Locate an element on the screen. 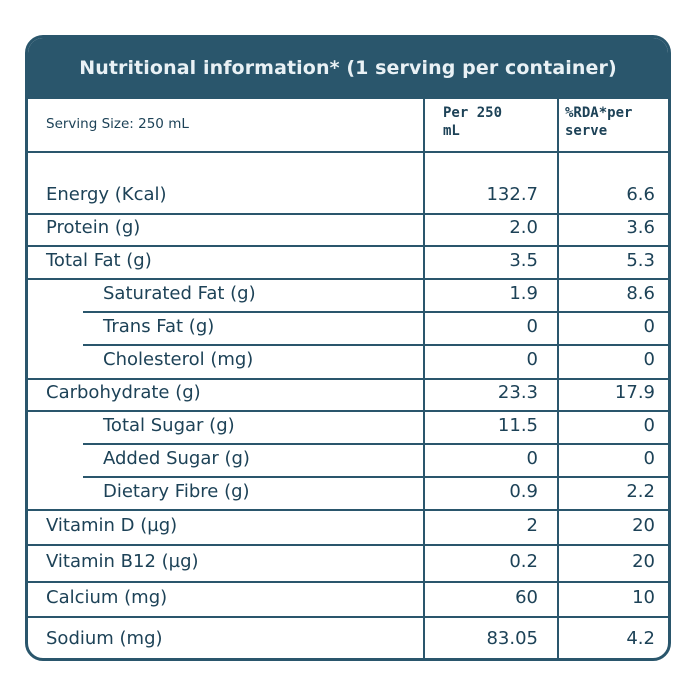 This screenshot has height=700, width=700. per-serving-value: 0.2 is located at coordinates (523, 561).